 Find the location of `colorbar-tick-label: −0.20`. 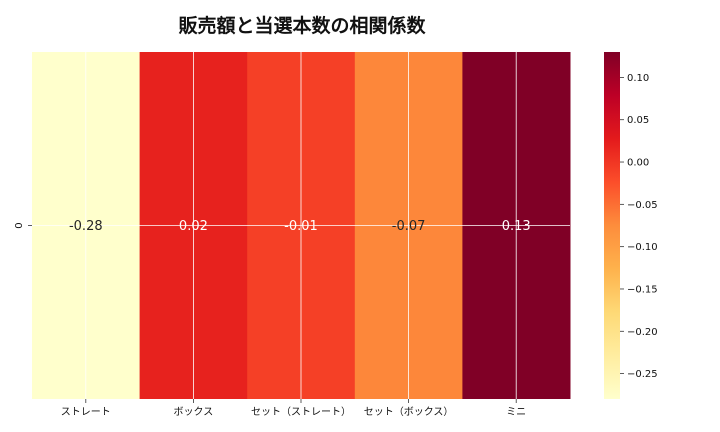

colorbar-tick-label: −0.20 is located at coordinates (642, 332).